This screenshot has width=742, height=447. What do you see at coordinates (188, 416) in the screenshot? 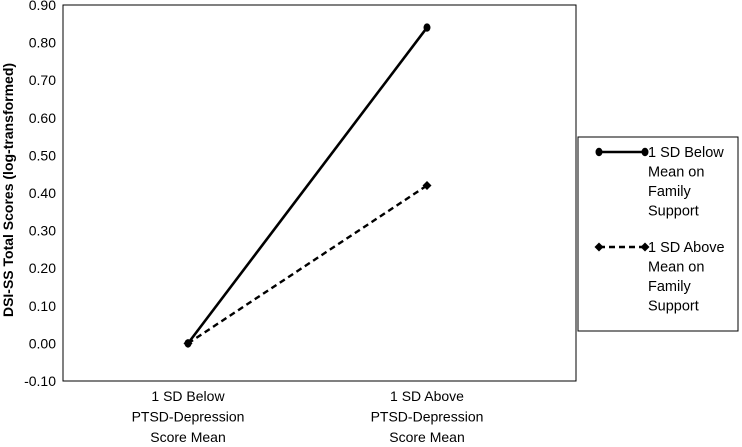
I see `x-tick-label: 1 SD Below PTSD-Depression Score Mean` at bounding box center [188, 416].